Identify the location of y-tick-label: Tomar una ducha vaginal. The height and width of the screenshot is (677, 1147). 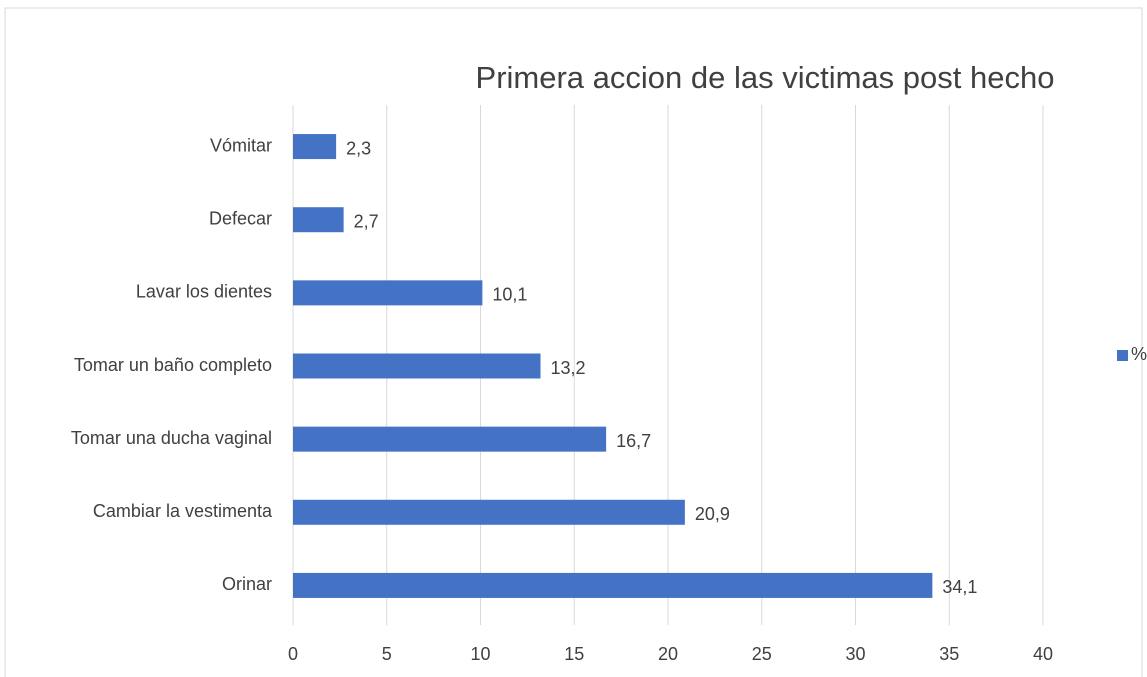
(171, 438).